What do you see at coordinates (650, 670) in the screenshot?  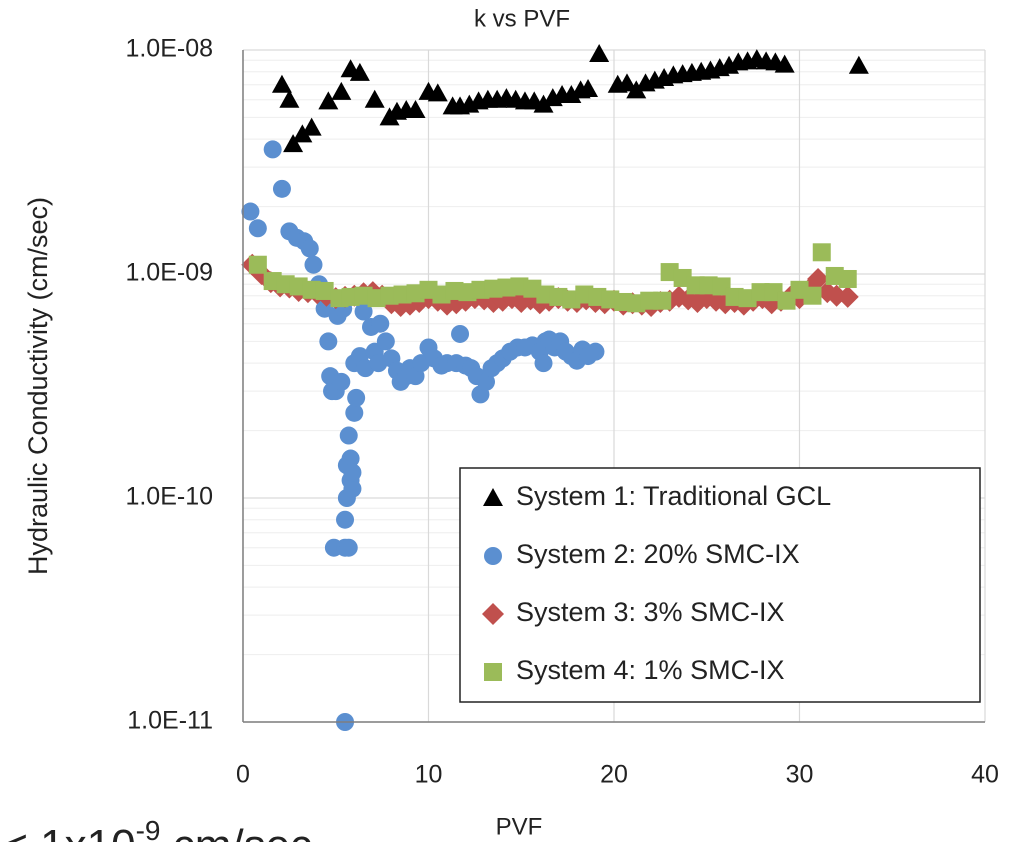 I see `legend-label: System 4: 1% SMC-IX` at bounding box center [650, 670].